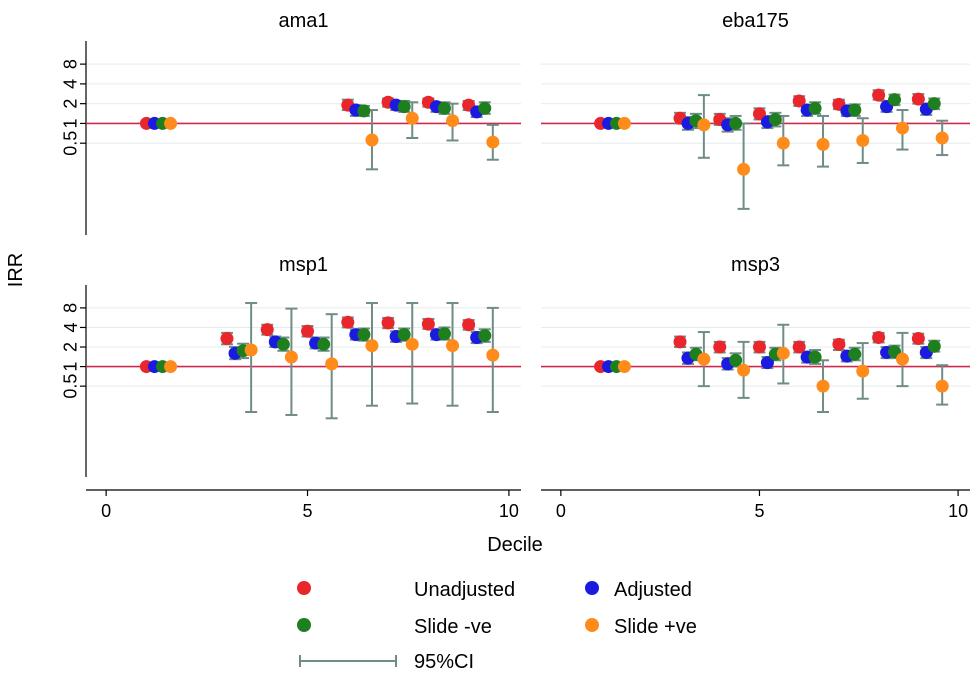  Describe the element at coordinates (655, 627) in the screenshot. I see `legend-label-slide-pos: Slide +ve` at that location.